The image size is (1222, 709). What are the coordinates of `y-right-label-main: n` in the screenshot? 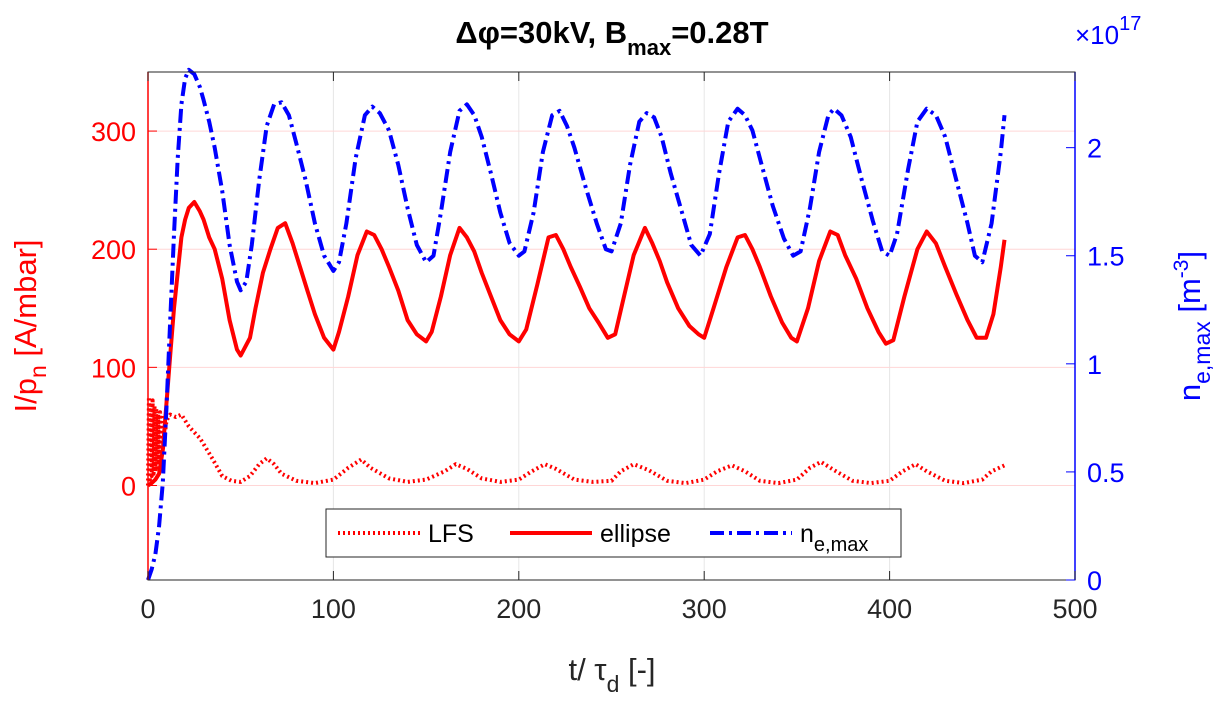 It's located at (1189, 392).